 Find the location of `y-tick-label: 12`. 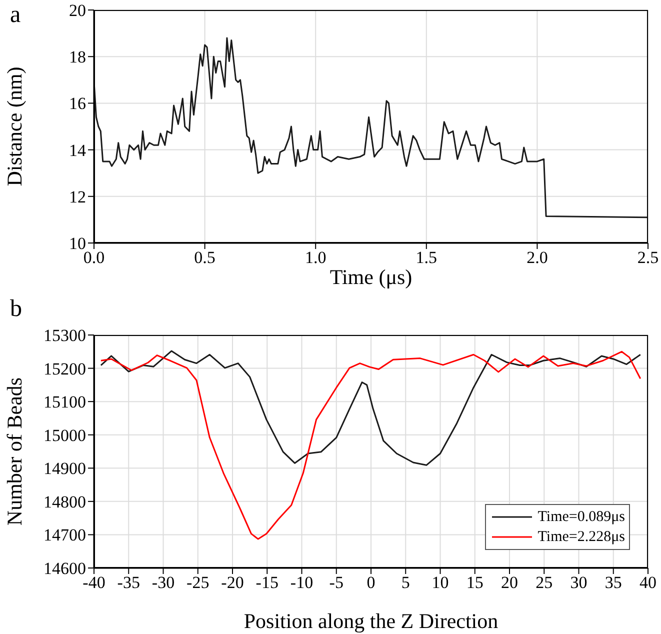

y-tick-label: 12 is located at coordinates (77, 196).